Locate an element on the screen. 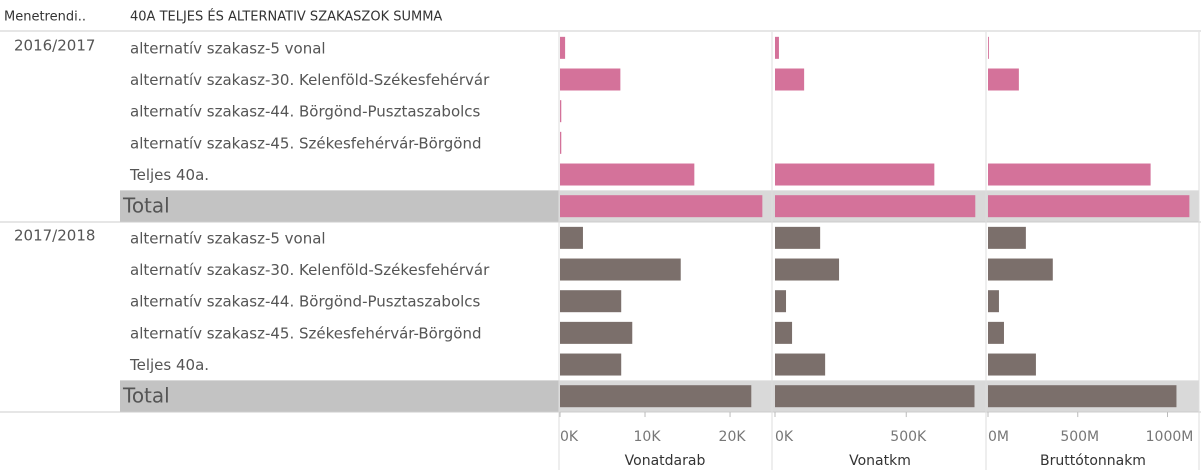  axis-title: Vonatkm is located at coordinates (880, 461).